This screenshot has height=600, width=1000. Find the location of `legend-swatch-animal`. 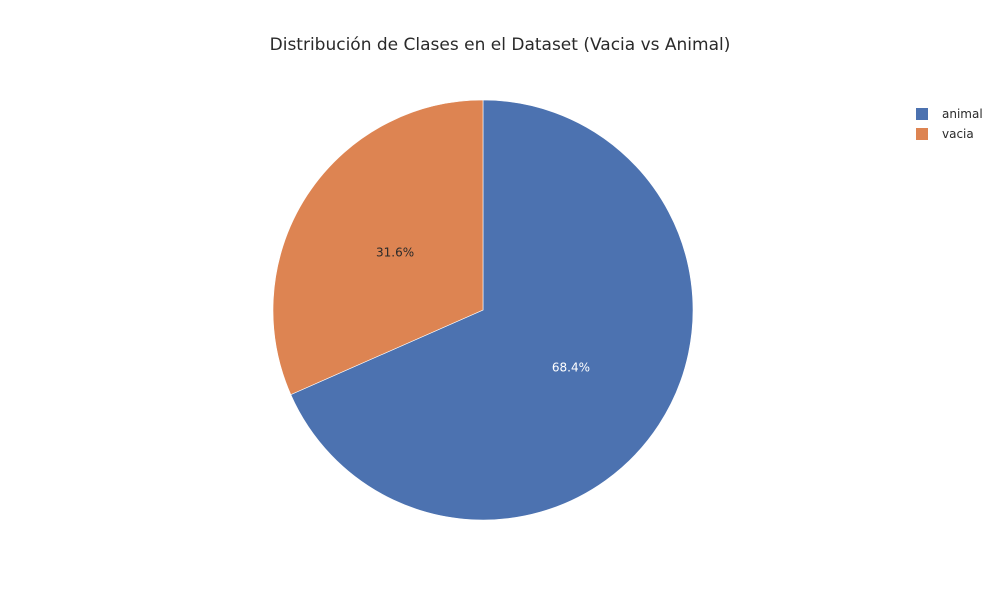

legend-swatch-animal is located at coordinates (922, 114).